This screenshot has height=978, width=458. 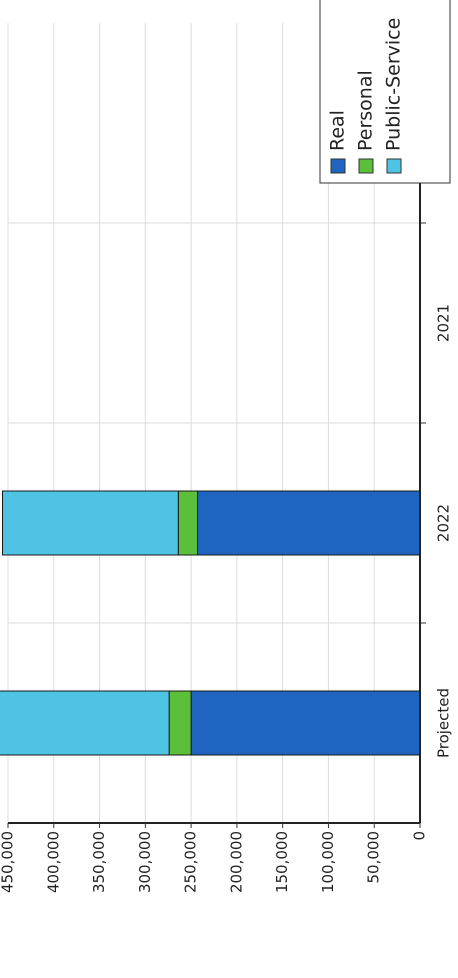 I want to click on value-tick-label: 200,000, so click(x=236, y=862).